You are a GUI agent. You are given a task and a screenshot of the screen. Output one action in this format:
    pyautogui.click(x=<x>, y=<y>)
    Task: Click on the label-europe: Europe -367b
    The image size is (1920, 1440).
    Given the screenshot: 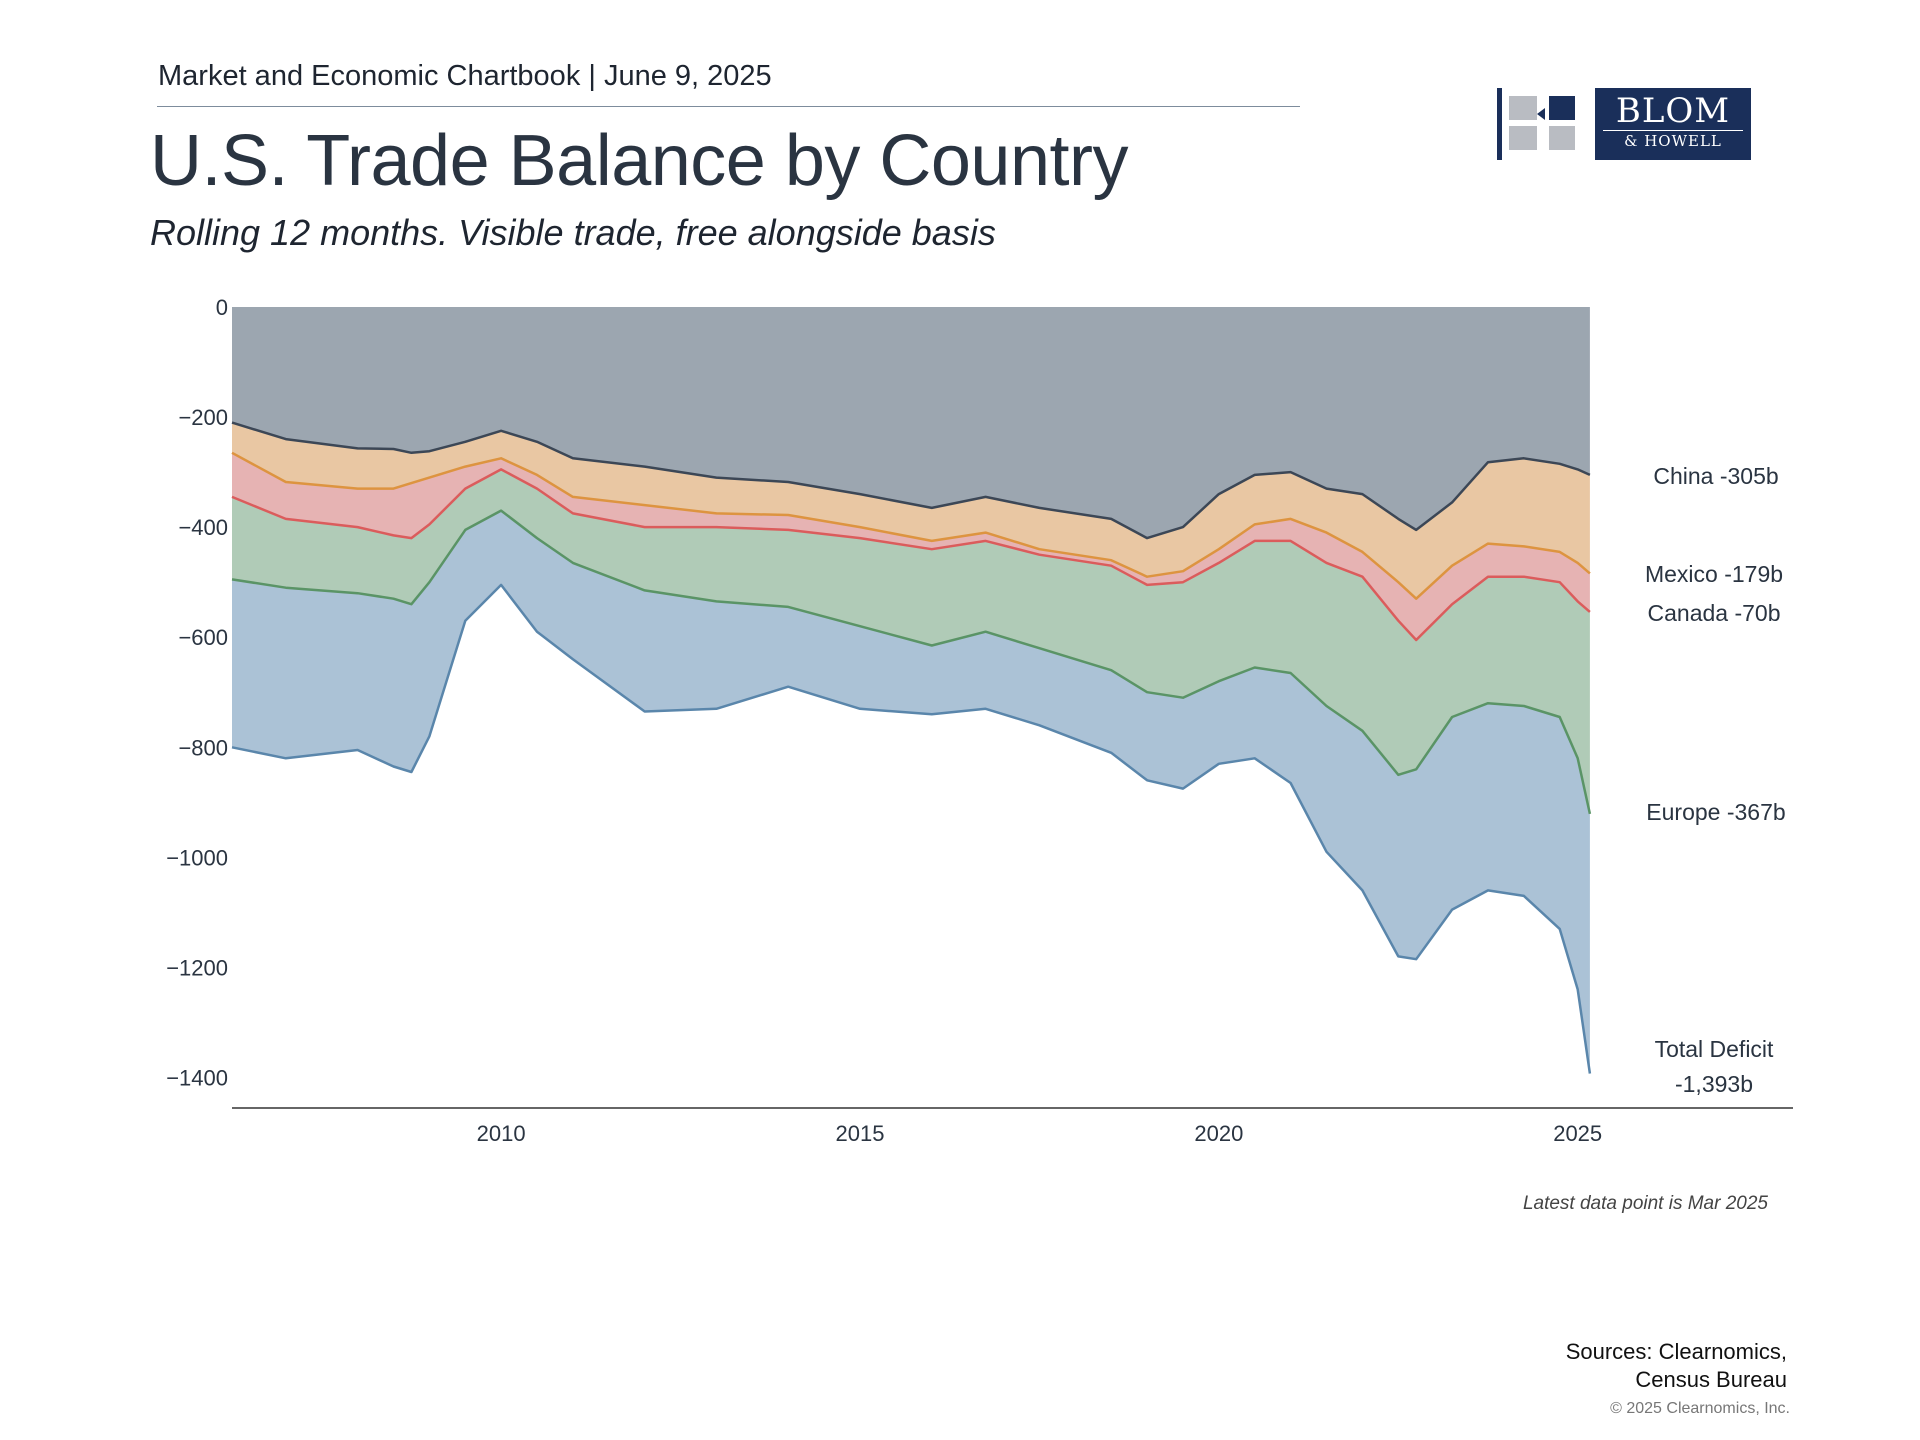 What is the action you would take?
    pyautogui.click(x=1715, y=812)
    